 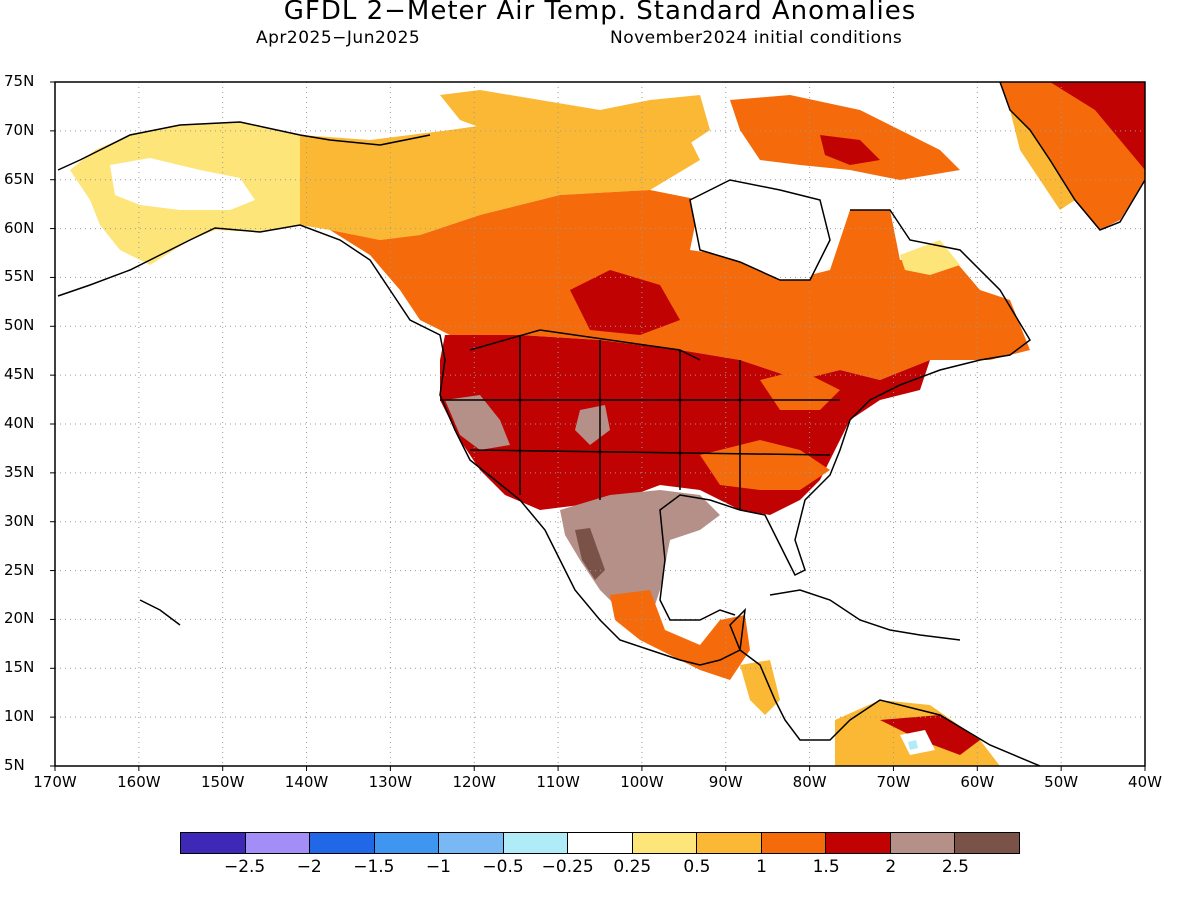 I want to click on latitude-label: 15N, so click(x=19, y=667).